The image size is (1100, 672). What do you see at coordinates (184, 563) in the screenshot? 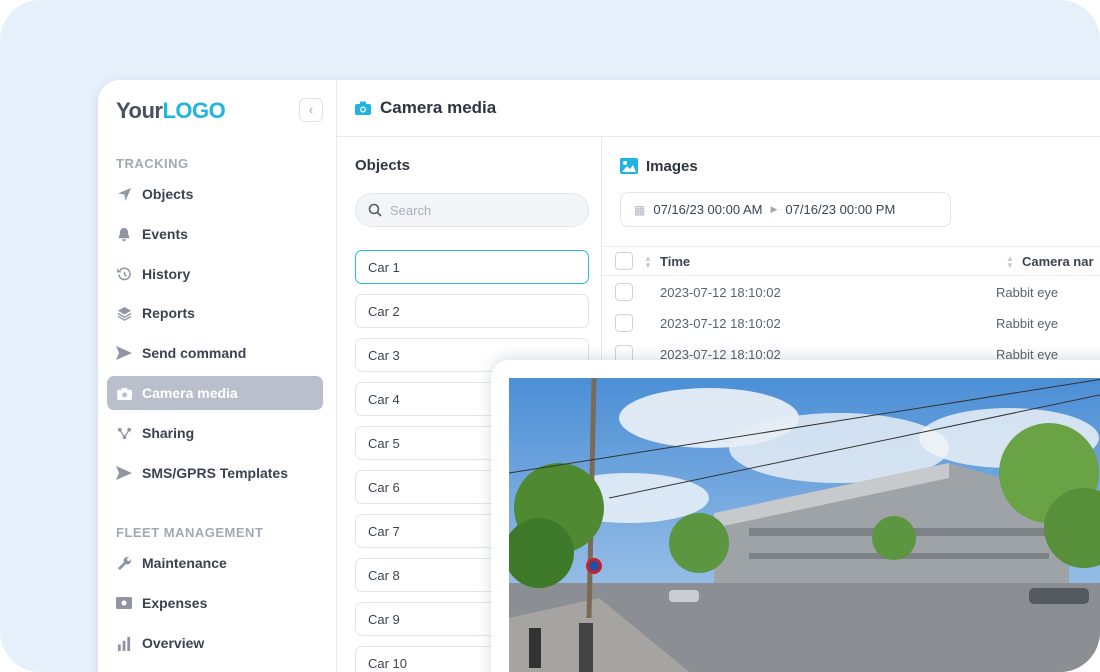
I see `sidebar-item-label: Maintenance` at bounding box center [184, 563].